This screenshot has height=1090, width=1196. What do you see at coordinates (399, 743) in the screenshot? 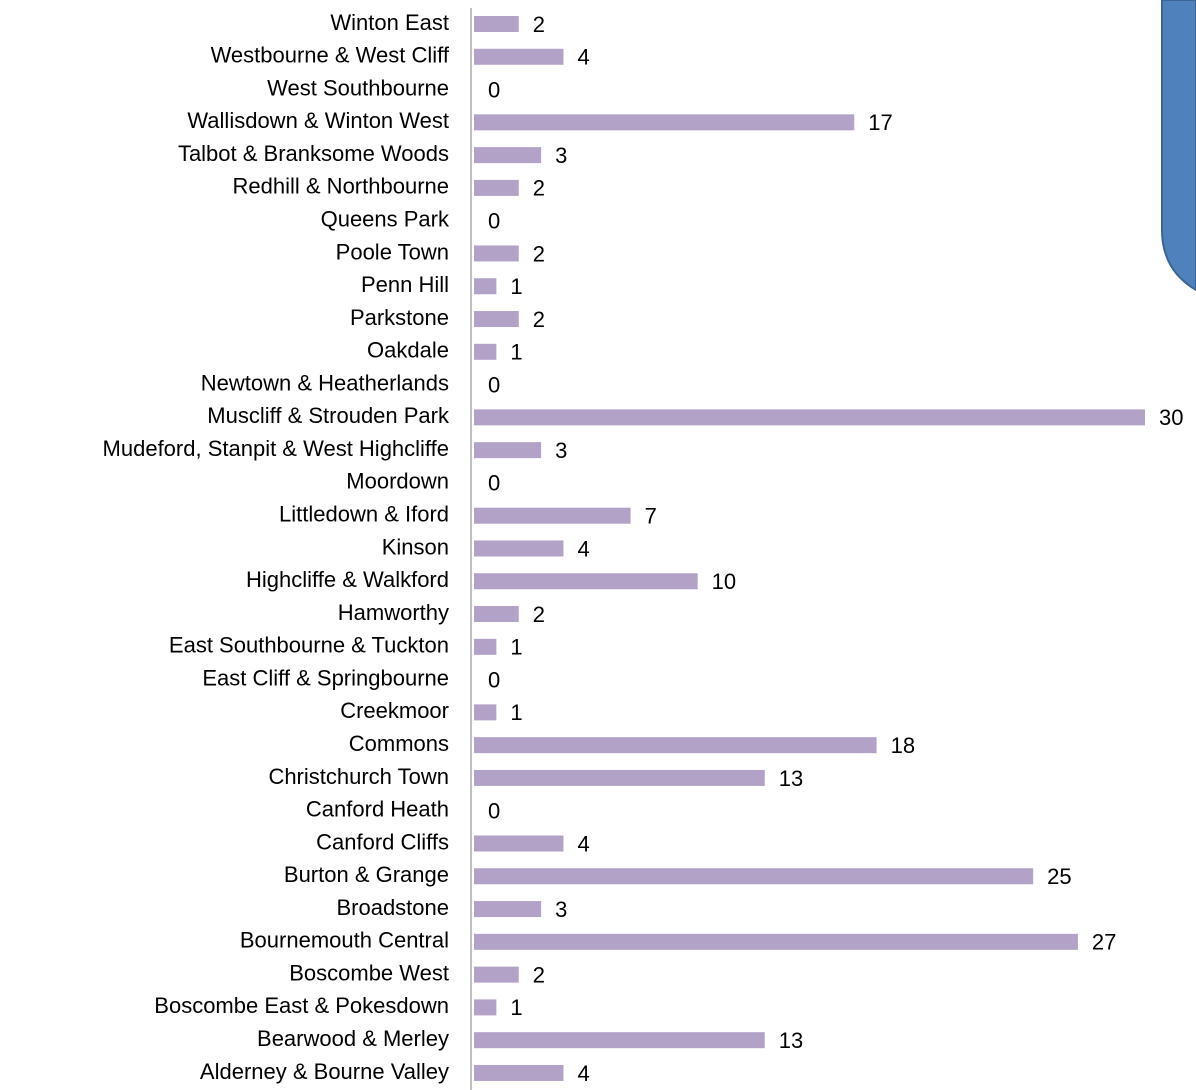
I see `category-label: Commons` at bounding box center [399, 743].